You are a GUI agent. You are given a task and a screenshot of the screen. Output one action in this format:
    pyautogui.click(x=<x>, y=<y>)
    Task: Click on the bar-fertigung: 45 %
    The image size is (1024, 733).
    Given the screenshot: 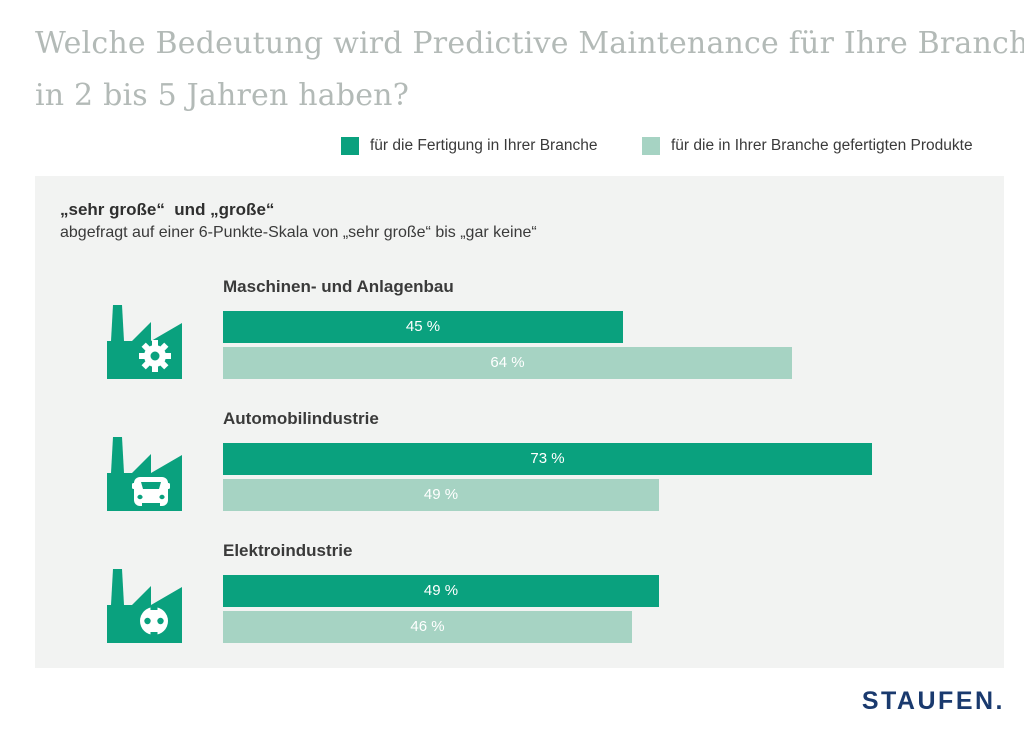 What is the action you would take?
    pyautogui.click(x=423, y=327)
    